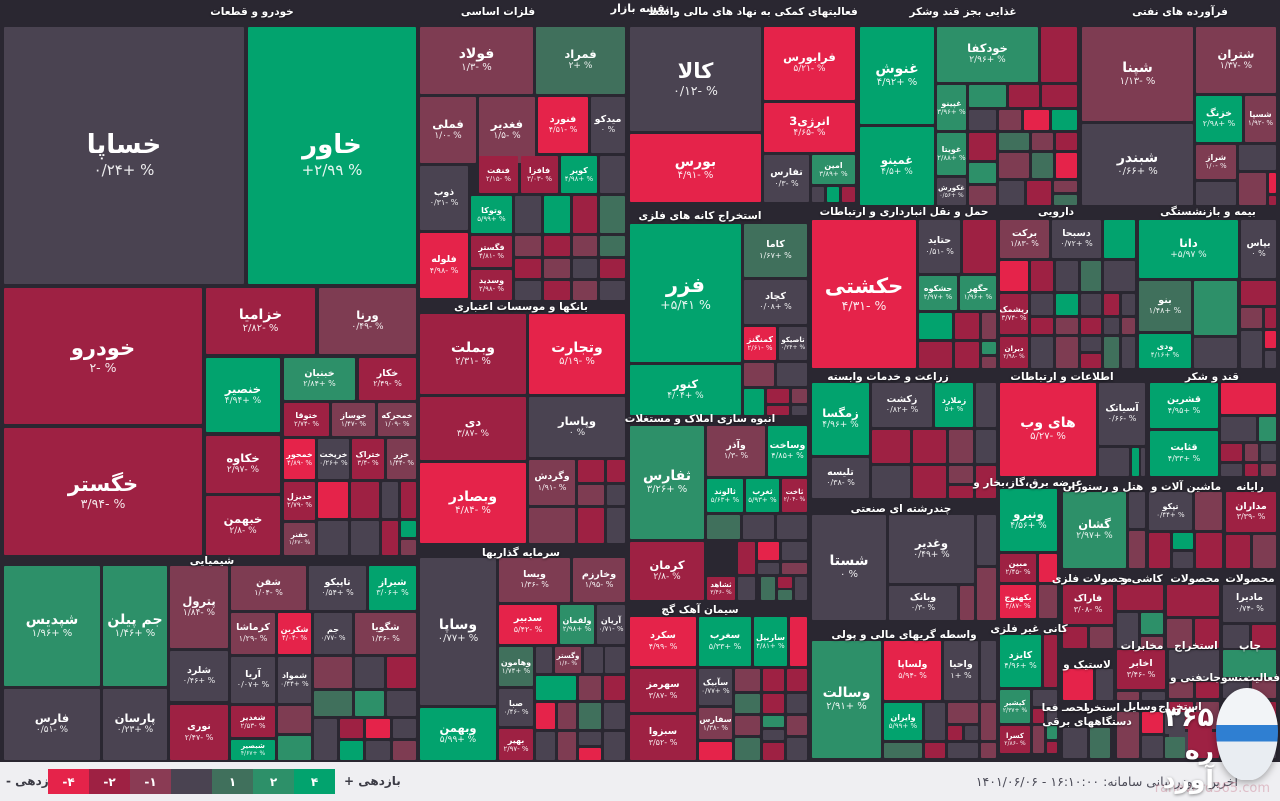 This screenshot has height=801, width=1280. Describe the element at coordinates (1153, 696) in the screenshot. I see `tile-telecom-minor` at that location.